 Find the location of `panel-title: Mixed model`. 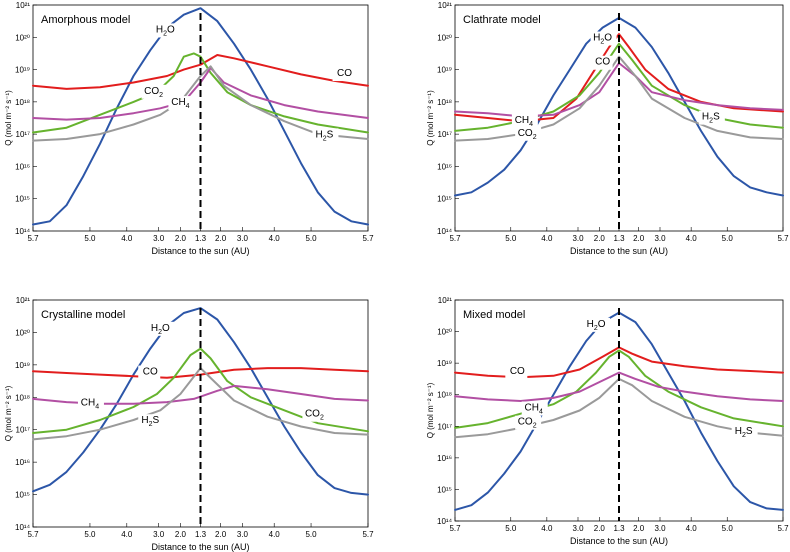

panel-title: Mixed model is located at coordinates (494, 315).